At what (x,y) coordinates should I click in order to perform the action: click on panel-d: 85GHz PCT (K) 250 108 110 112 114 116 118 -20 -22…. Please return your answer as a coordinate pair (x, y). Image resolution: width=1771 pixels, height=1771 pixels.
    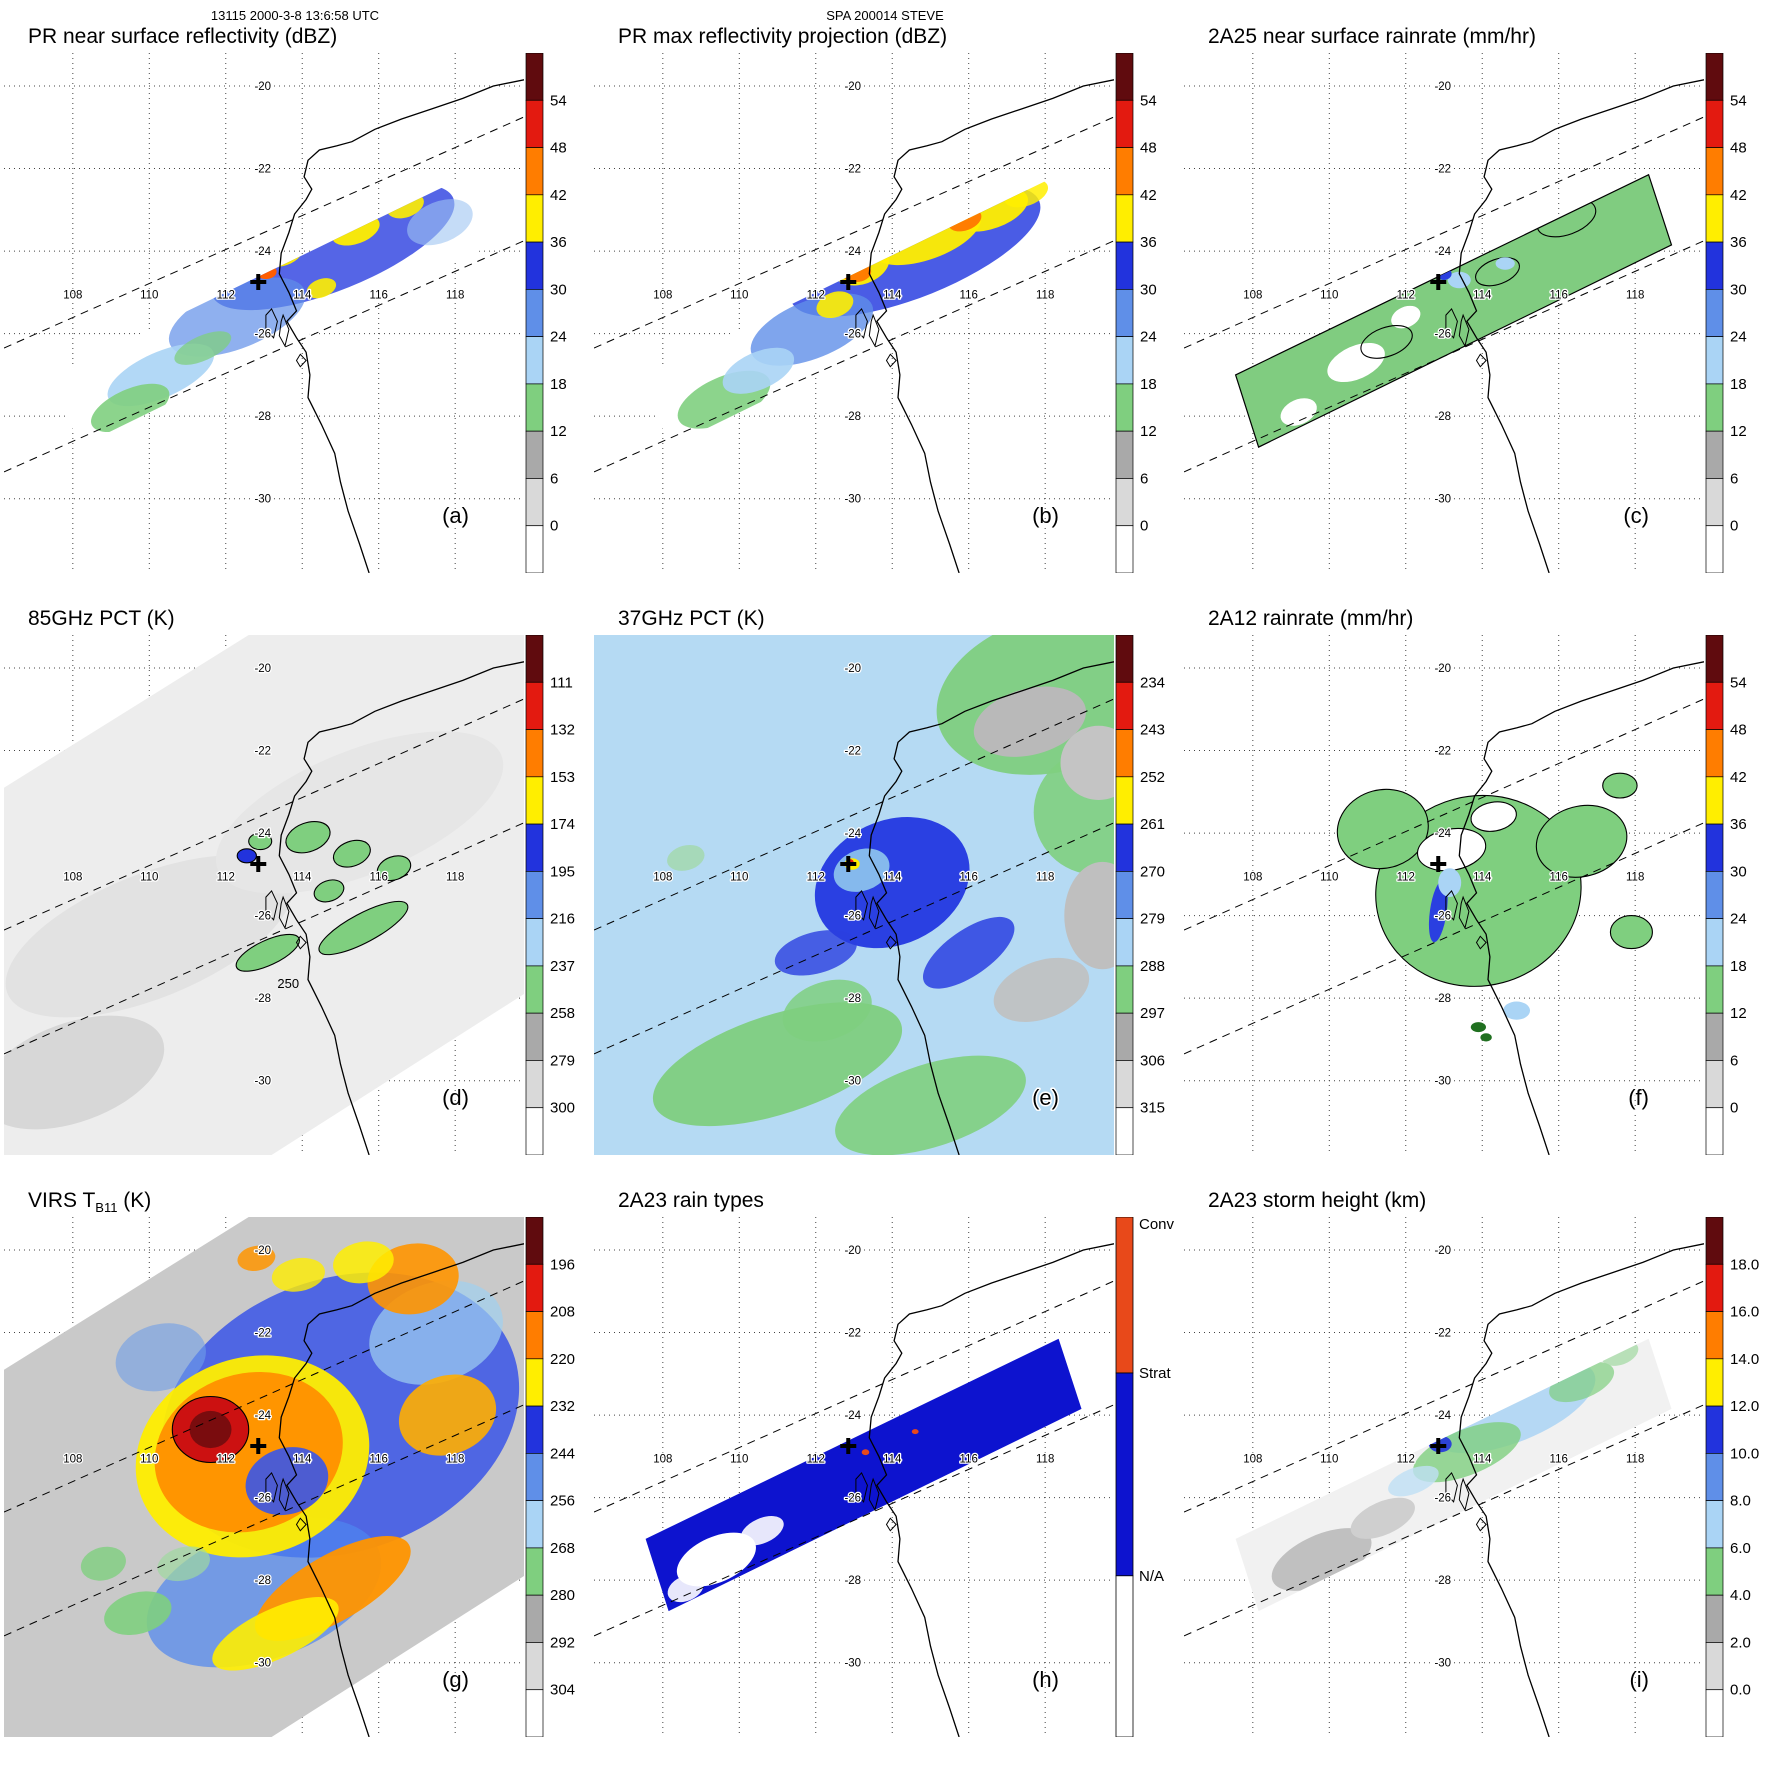
    Looking at the image, I should click on (295, 881).